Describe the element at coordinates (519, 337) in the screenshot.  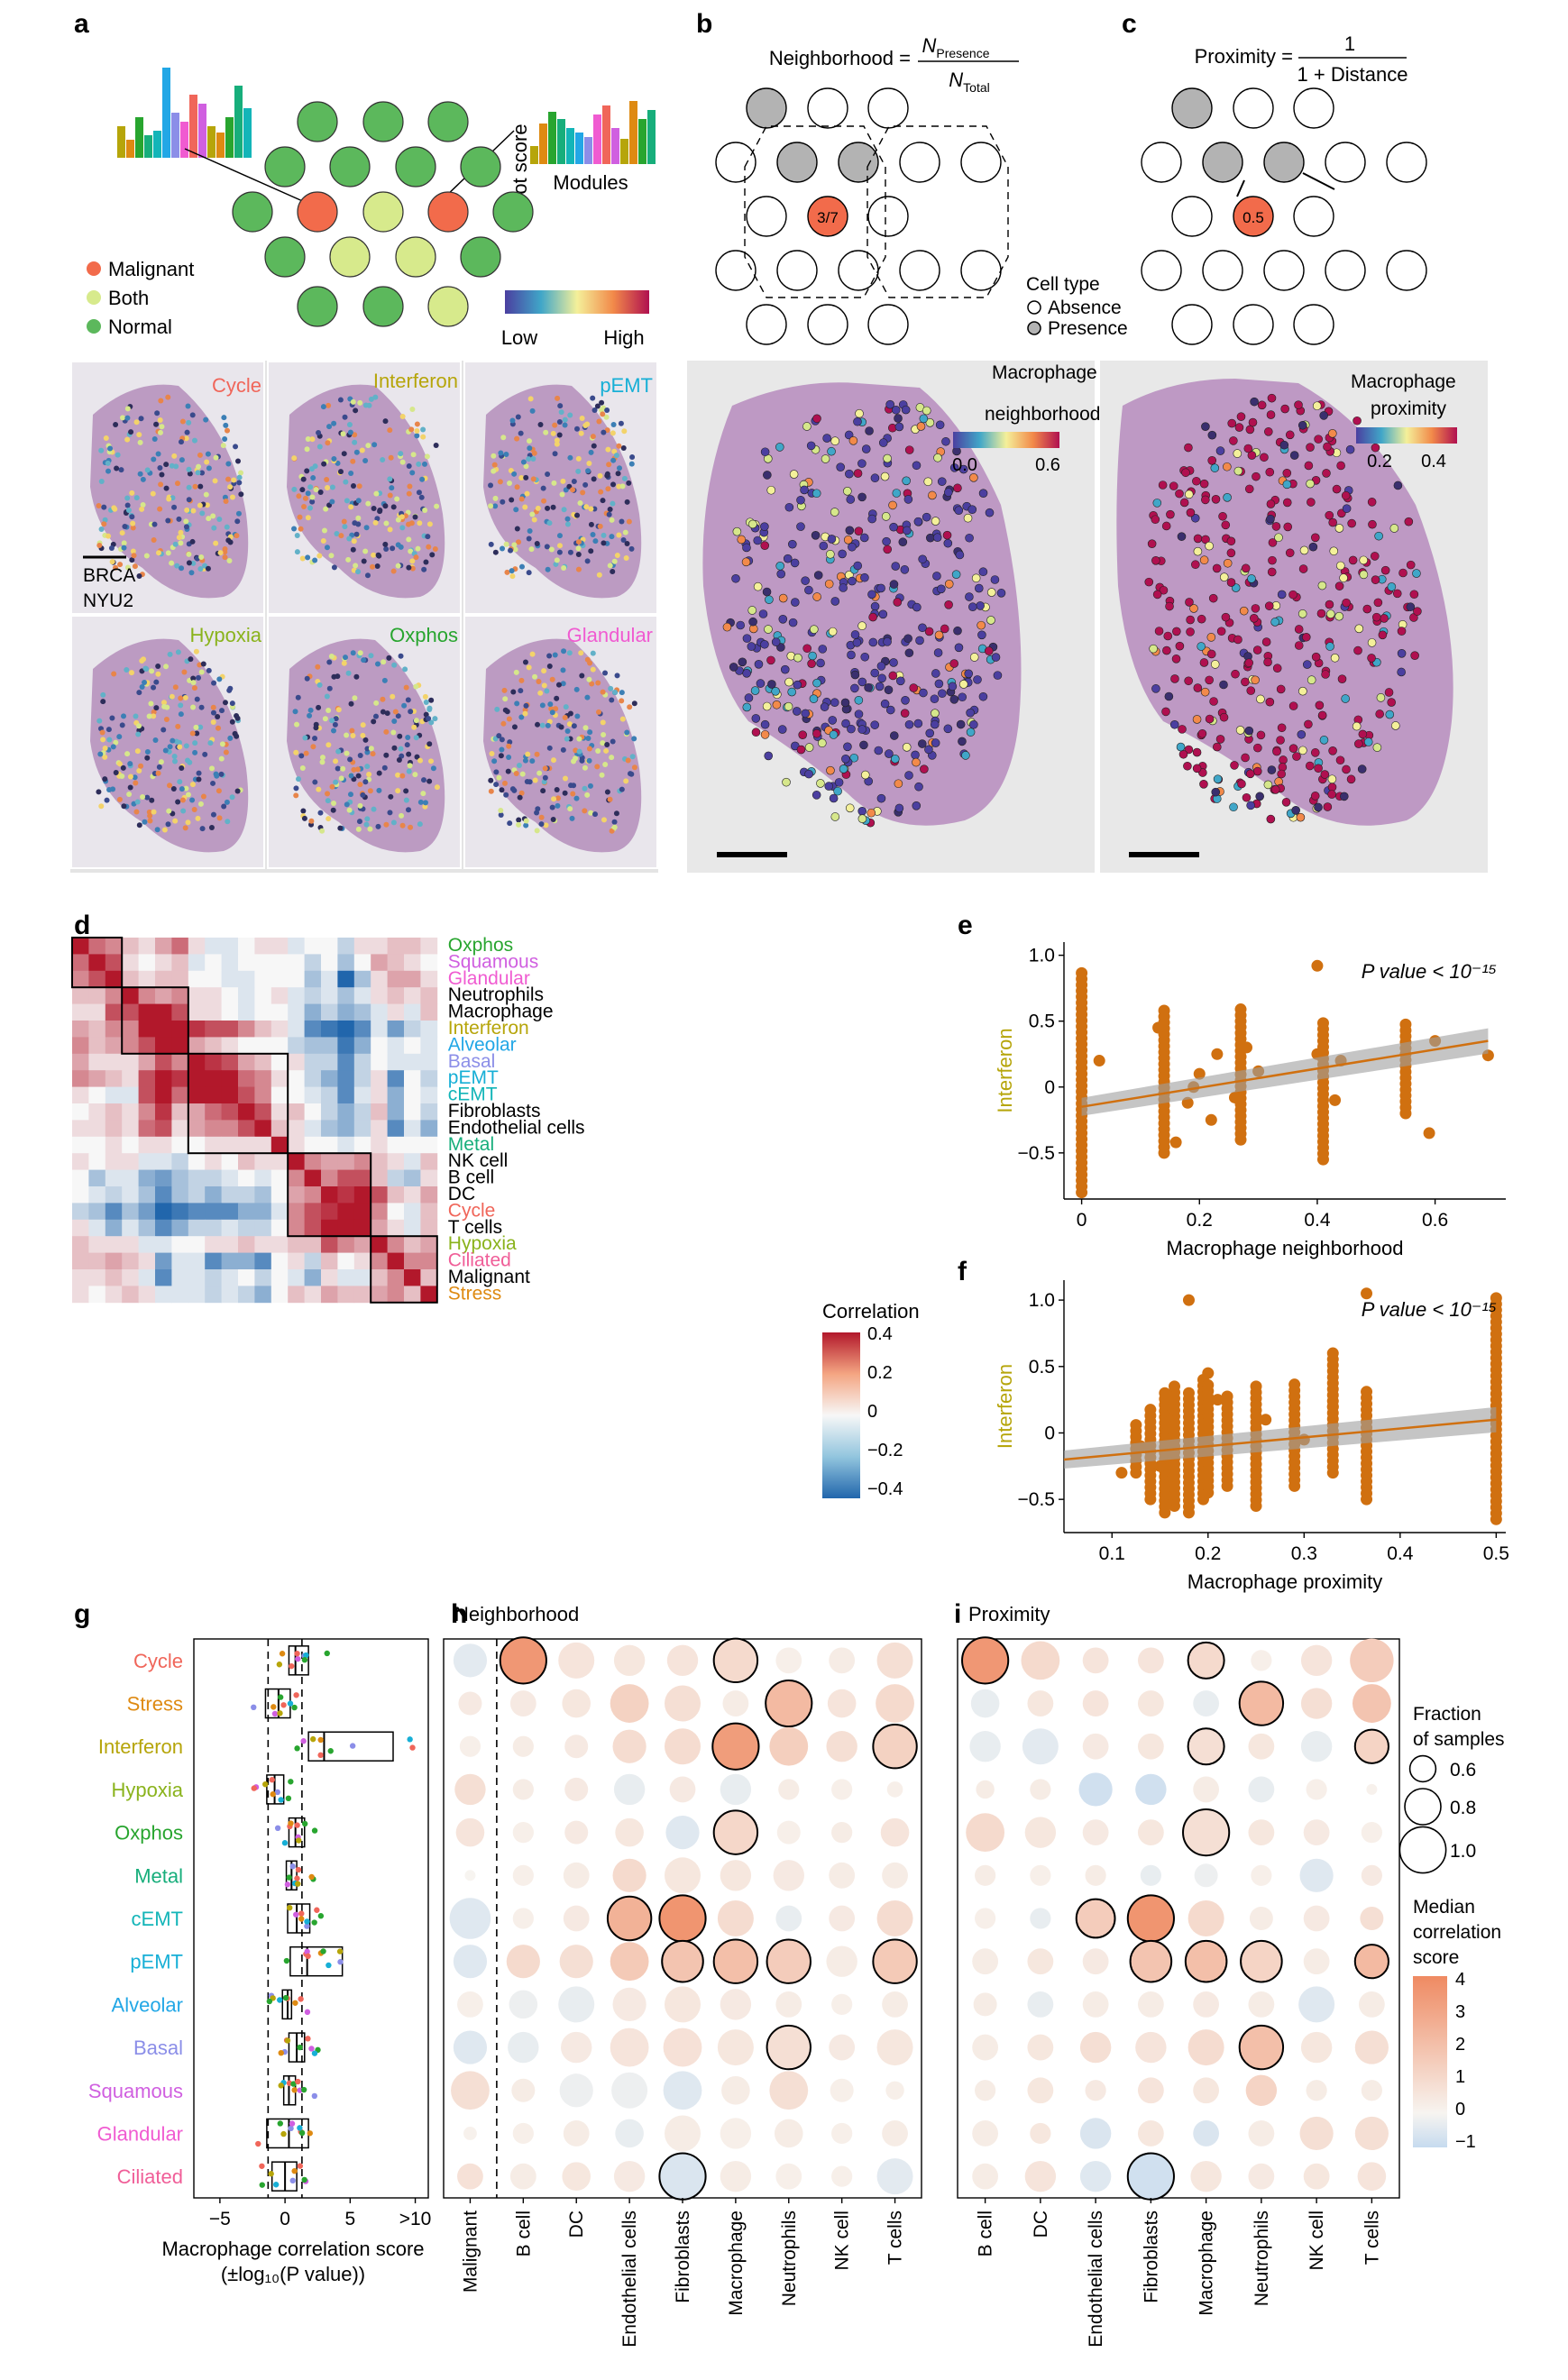
I see `scale-low: Low` at that location.